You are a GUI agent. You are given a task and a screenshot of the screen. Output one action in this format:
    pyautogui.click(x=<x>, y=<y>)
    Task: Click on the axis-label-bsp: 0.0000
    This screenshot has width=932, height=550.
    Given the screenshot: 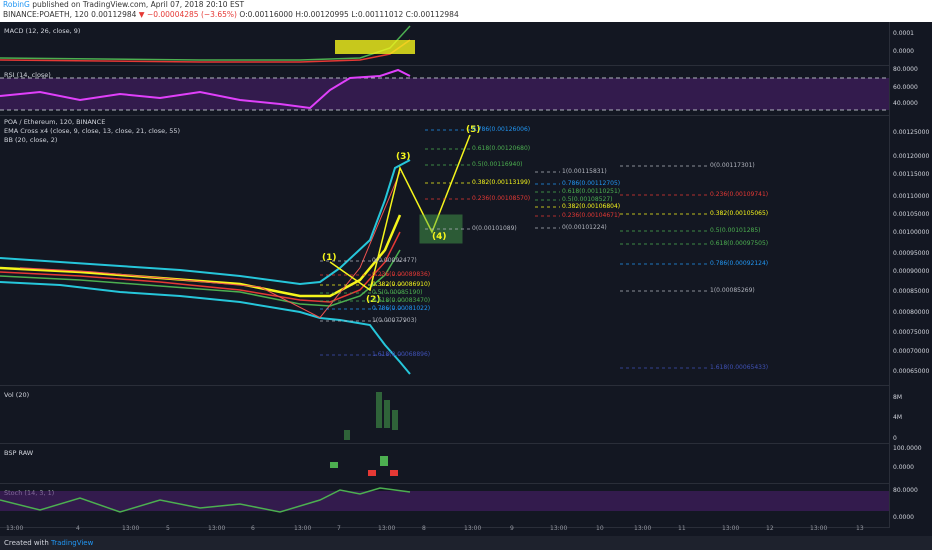 What is the action you would take?
    pyautogui.click(x=903, y=467)
    